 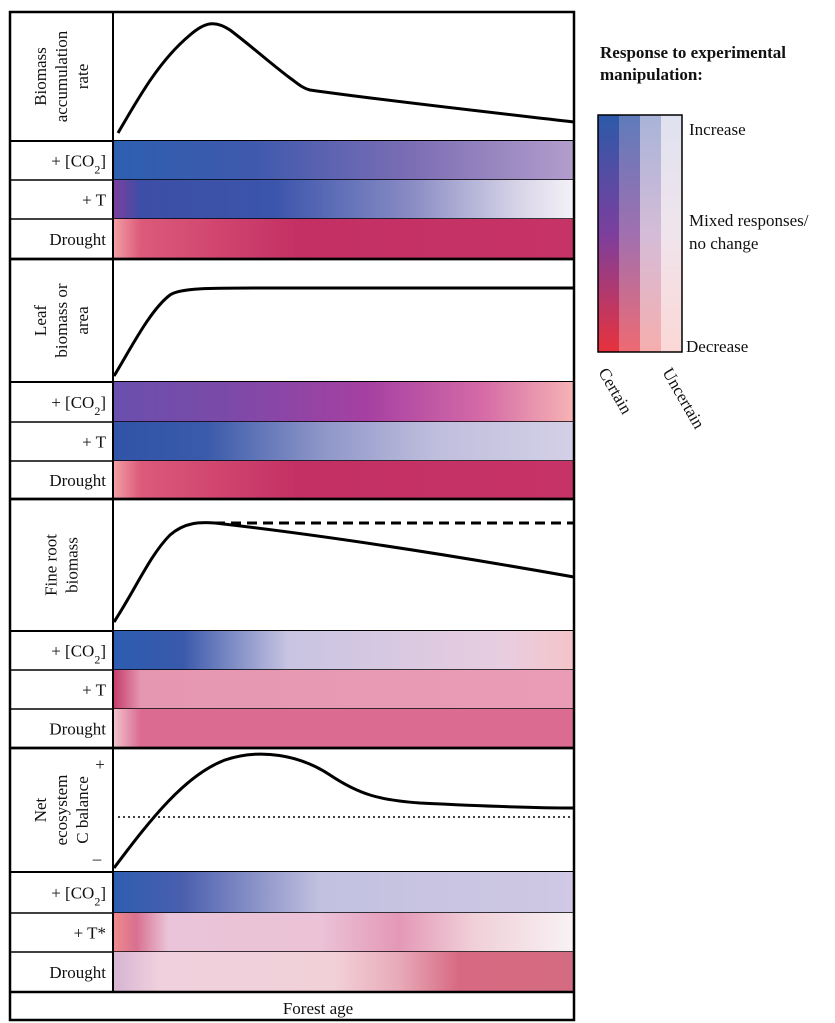 I want to click on panel-3-label-line: ecosystem, so click(x=61, y=810).